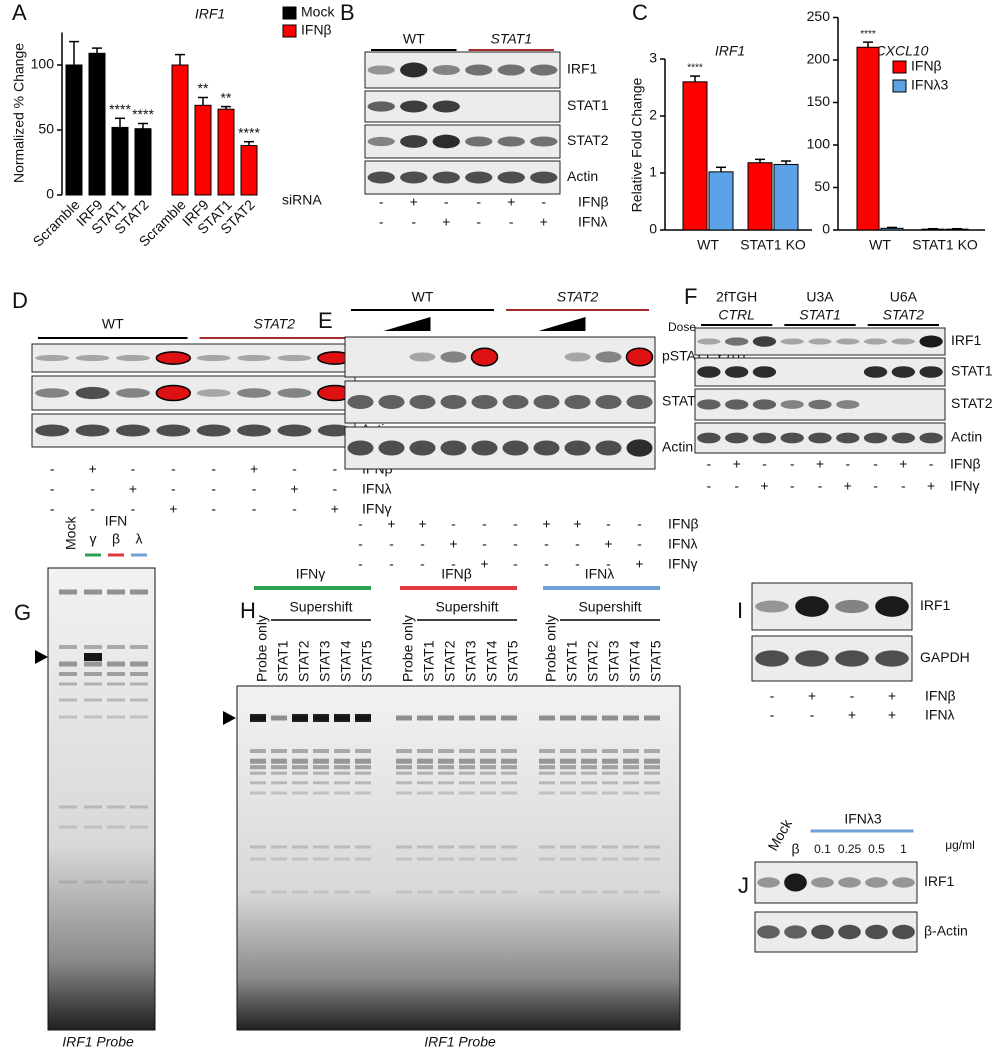 This screenshot has height=1050, width=1002. I want to click on lane-label: γ, so click(93, 539).